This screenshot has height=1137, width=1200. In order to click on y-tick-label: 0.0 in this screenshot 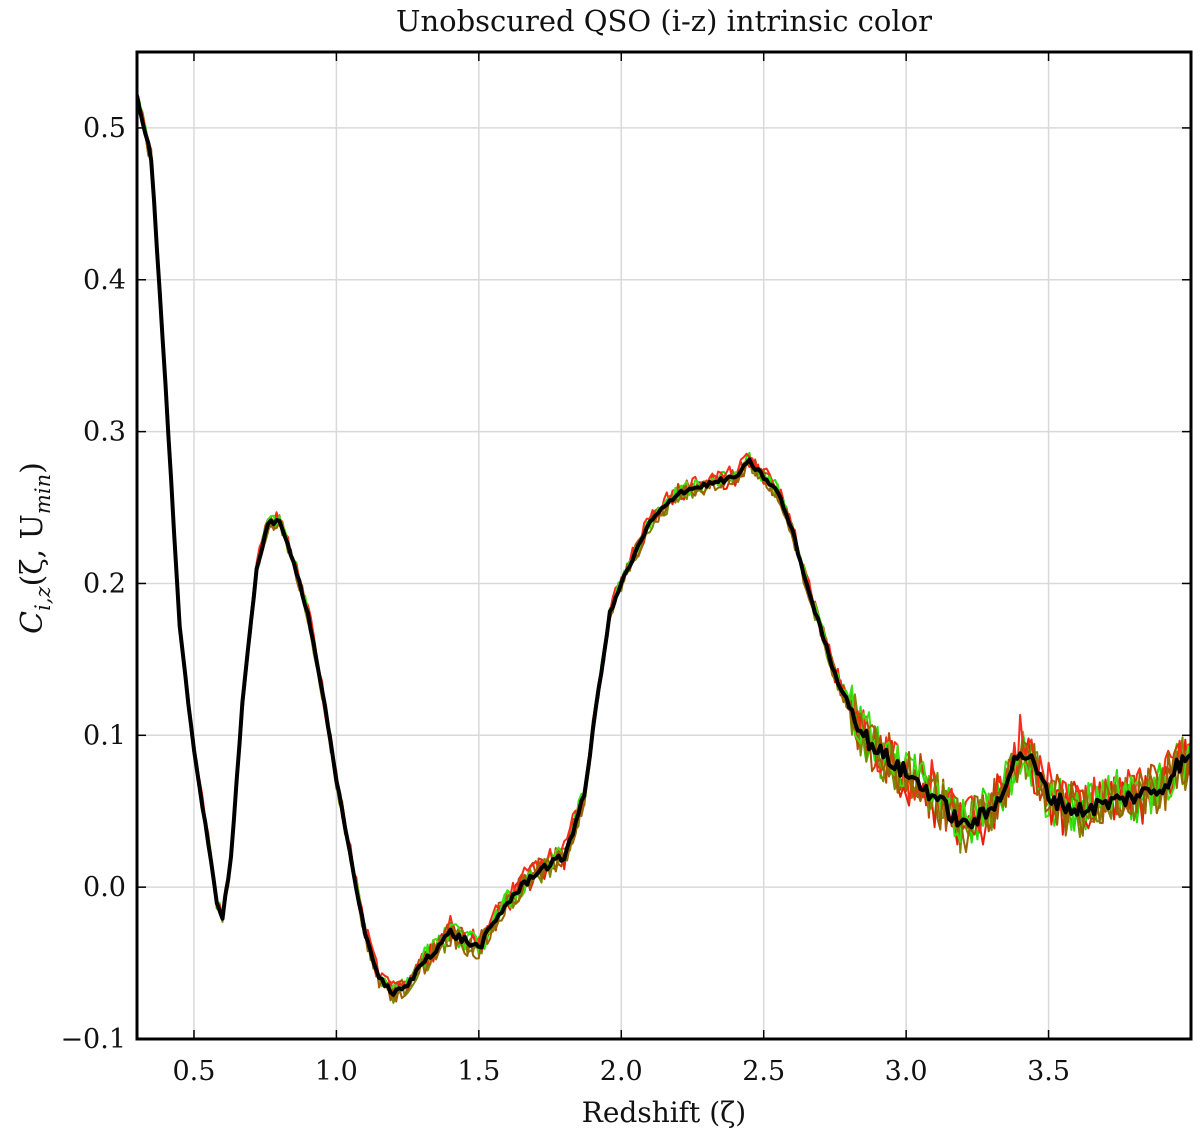, I will do `click(104, 887)`.